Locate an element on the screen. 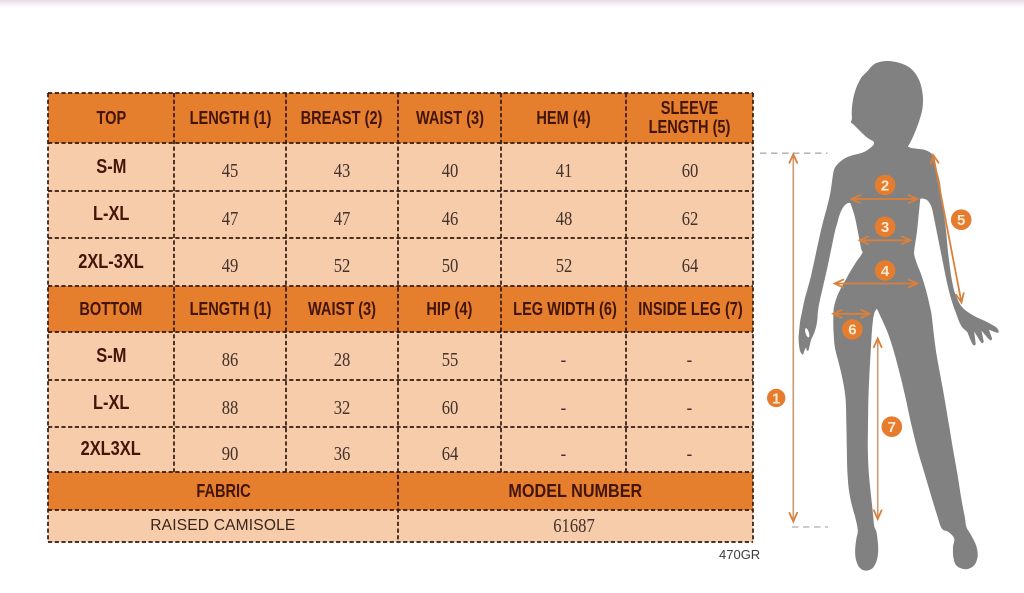 The height and width of the screenshot is (593, 1024). svg-text: 6 is located at coordinates (852, 330).